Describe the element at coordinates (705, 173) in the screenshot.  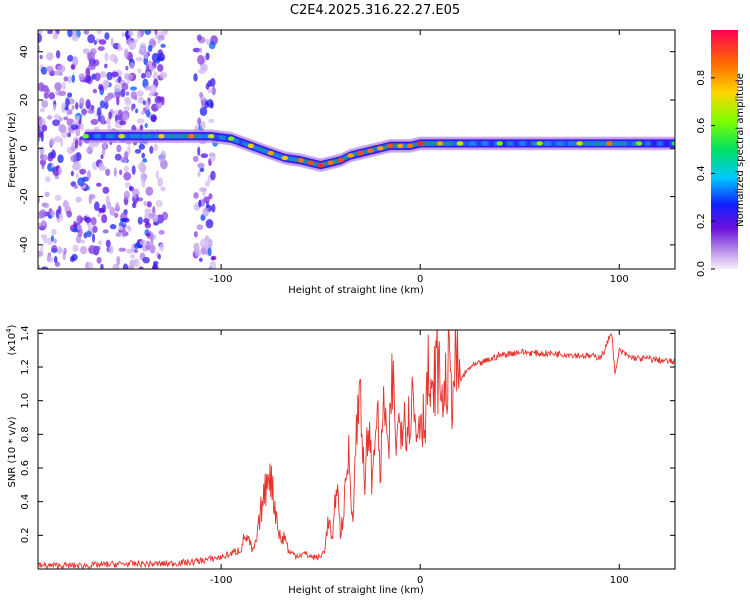
I see `colorbar-axis: 0.0 0.2 0.4 0.6 0.8` at that location.